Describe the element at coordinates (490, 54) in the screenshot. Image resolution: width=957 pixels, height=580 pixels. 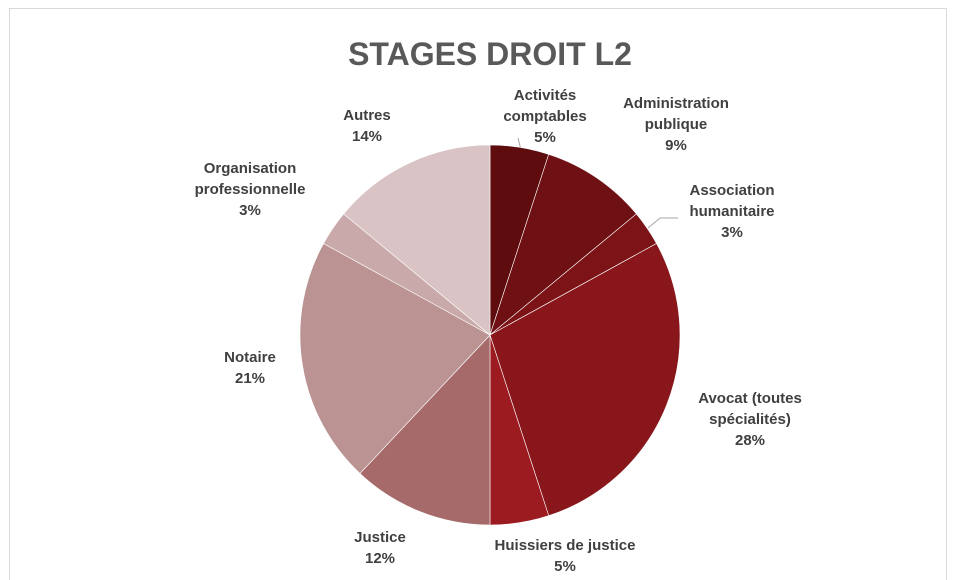
I see `chart-title: STAGES DROIT L2` at that location.